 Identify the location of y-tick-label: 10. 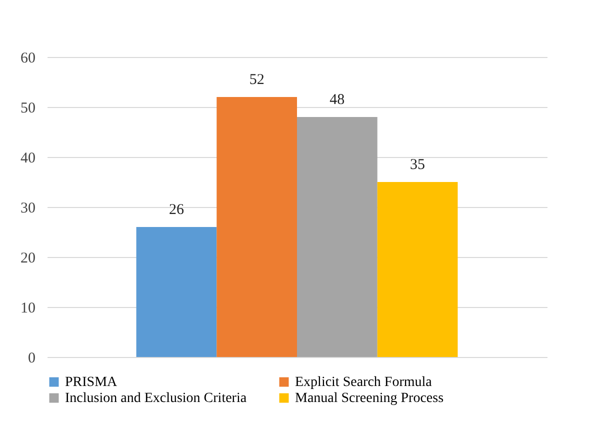
(28, 308).